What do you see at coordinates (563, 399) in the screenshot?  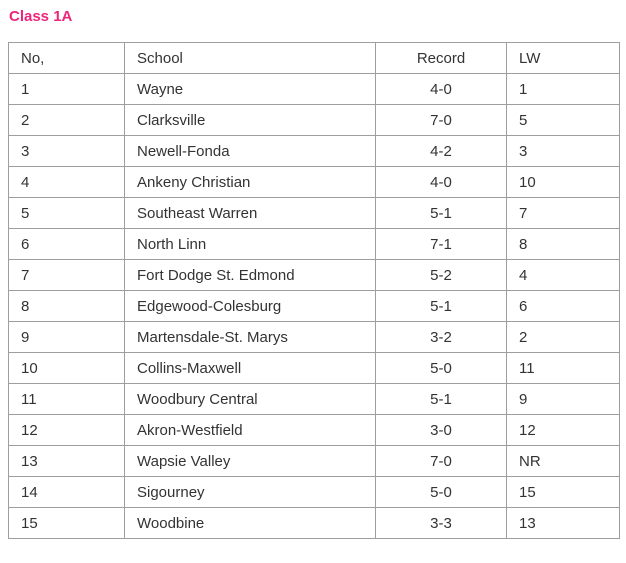 I see `cell-lw: 9` at bounding box center [563, 399].